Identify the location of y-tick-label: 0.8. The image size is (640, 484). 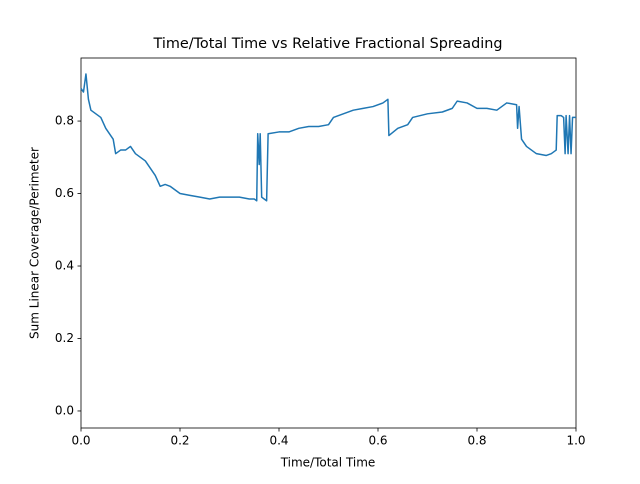
(64, 121).